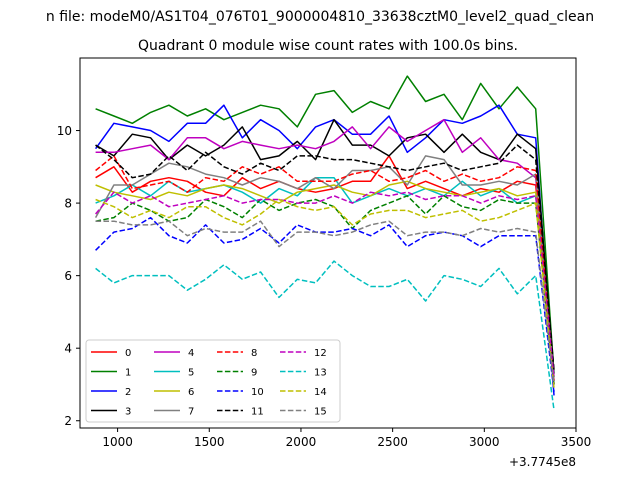  I want to click on y-tick-label: 8, so click(68, 204).